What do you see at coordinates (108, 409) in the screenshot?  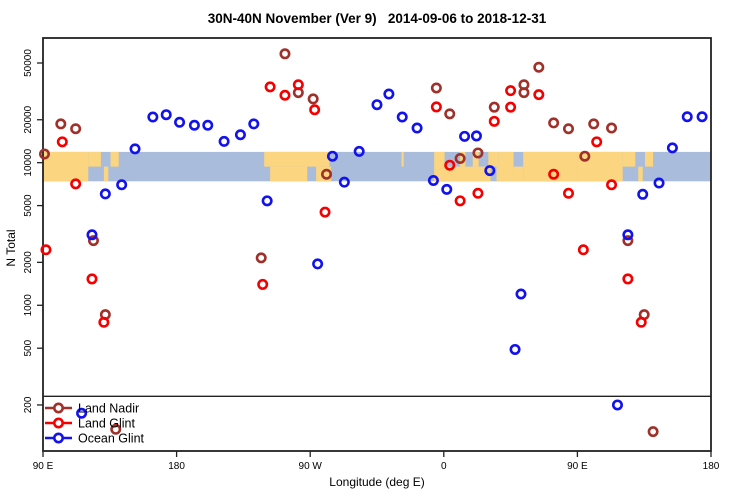 I see `legend-label: Land Nadir` at bounding box center [108, 409].